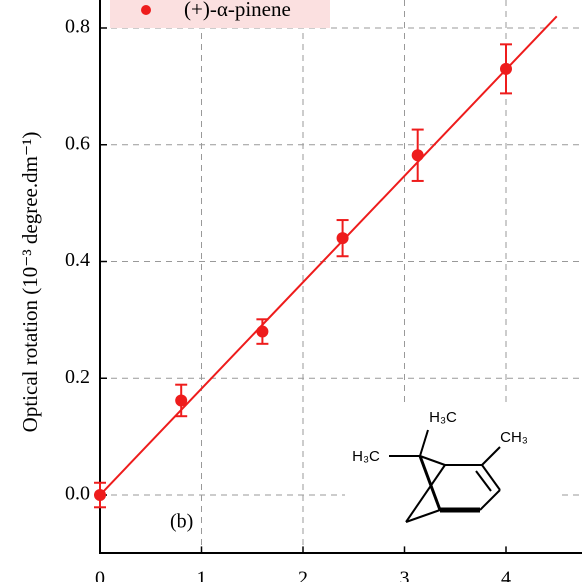 The width and height of the screenshot is (582, 582). I want to click on legend-marker, so click(146, 10).